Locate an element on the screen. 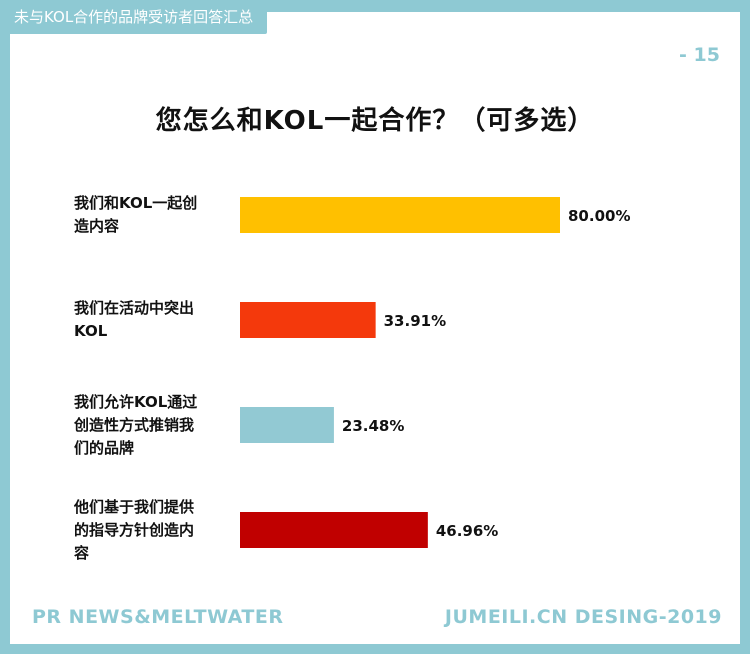 The width and height of the screenshot is (750, 654). bar-value-label-4: 46.96% is located at coordinates (467, 531).